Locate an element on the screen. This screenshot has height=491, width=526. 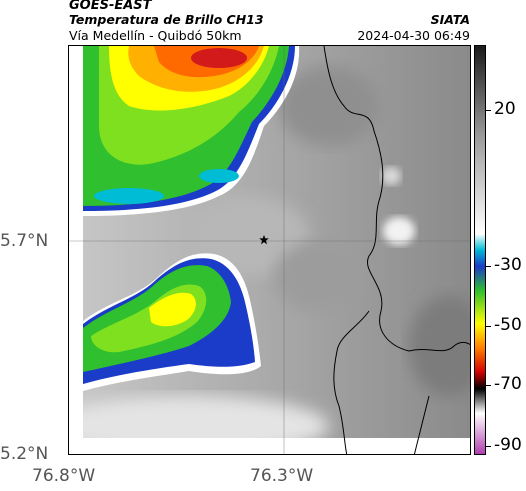
agency-label: GOES-EAST is located at coordinates (110, 6).